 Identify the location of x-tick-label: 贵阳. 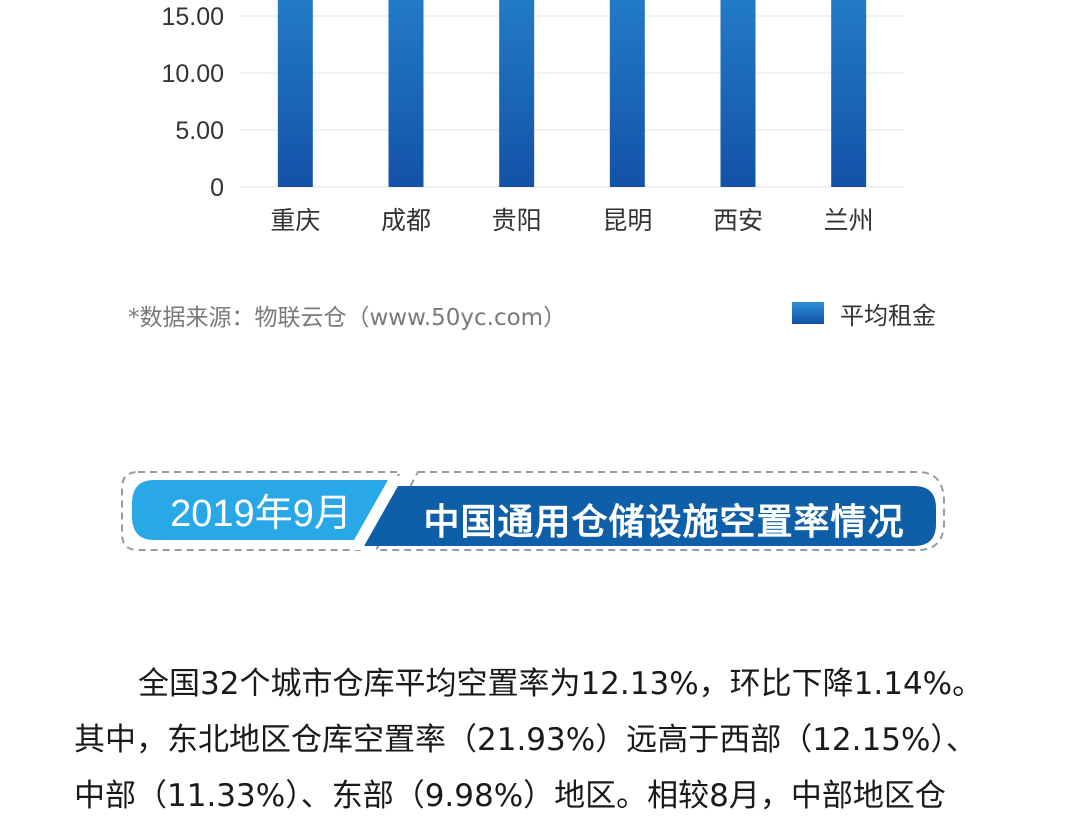
(517, 220).